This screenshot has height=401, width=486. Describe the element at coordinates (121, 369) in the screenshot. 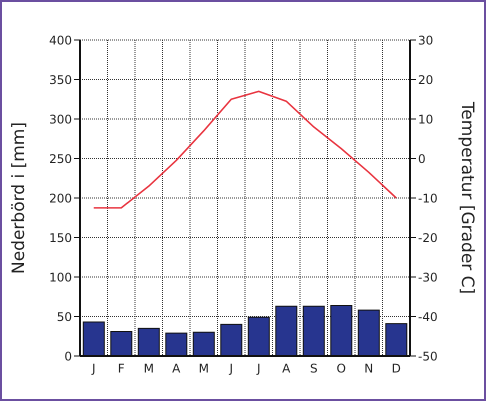

I see `x-tick-label: F` at that location.